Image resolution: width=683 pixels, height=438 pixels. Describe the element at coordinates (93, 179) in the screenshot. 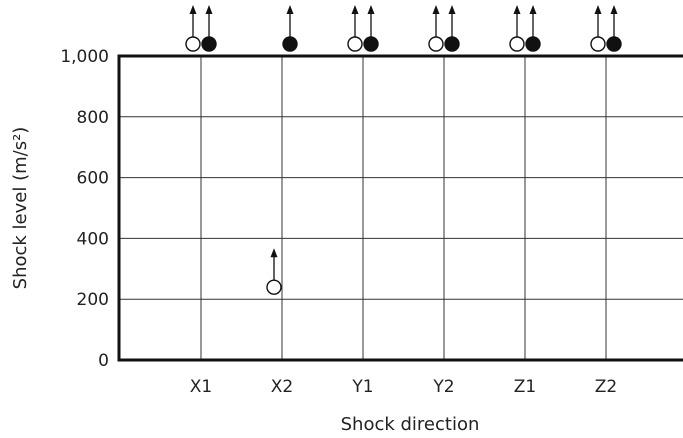

I see `y-tick-label: 600` at that location.